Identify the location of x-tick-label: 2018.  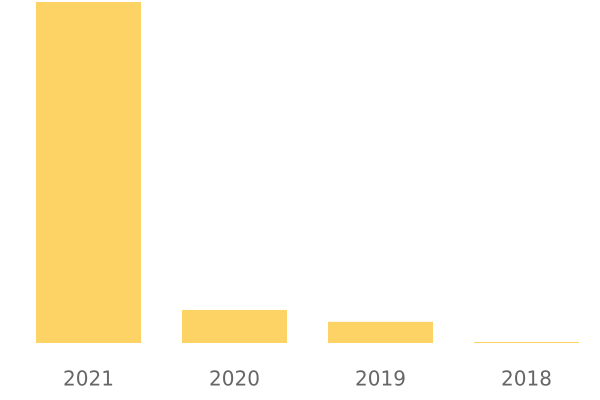
(526, 379).